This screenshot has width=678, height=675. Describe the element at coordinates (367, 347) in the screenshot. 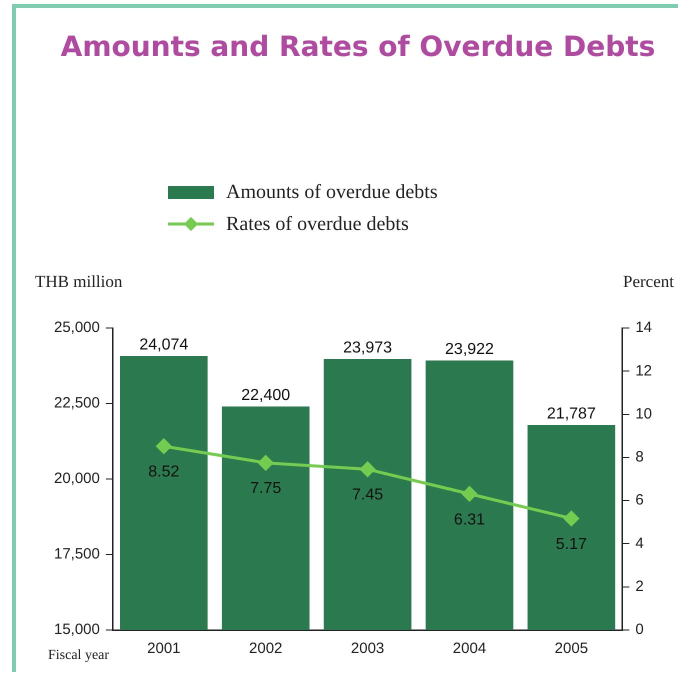

I see `data-label: 23,973` at that location.